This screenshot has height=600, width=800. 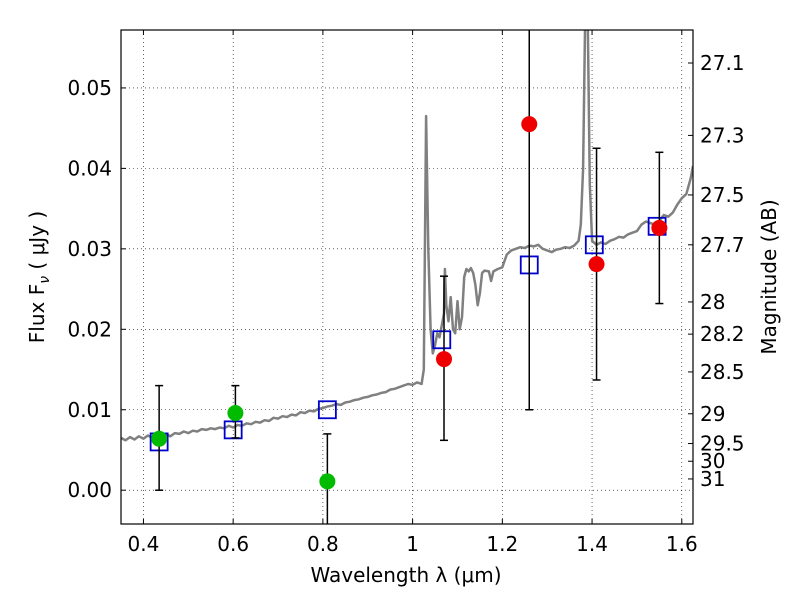 I want to click on x-tick-label: 0.6, so click(x=233, y=544).